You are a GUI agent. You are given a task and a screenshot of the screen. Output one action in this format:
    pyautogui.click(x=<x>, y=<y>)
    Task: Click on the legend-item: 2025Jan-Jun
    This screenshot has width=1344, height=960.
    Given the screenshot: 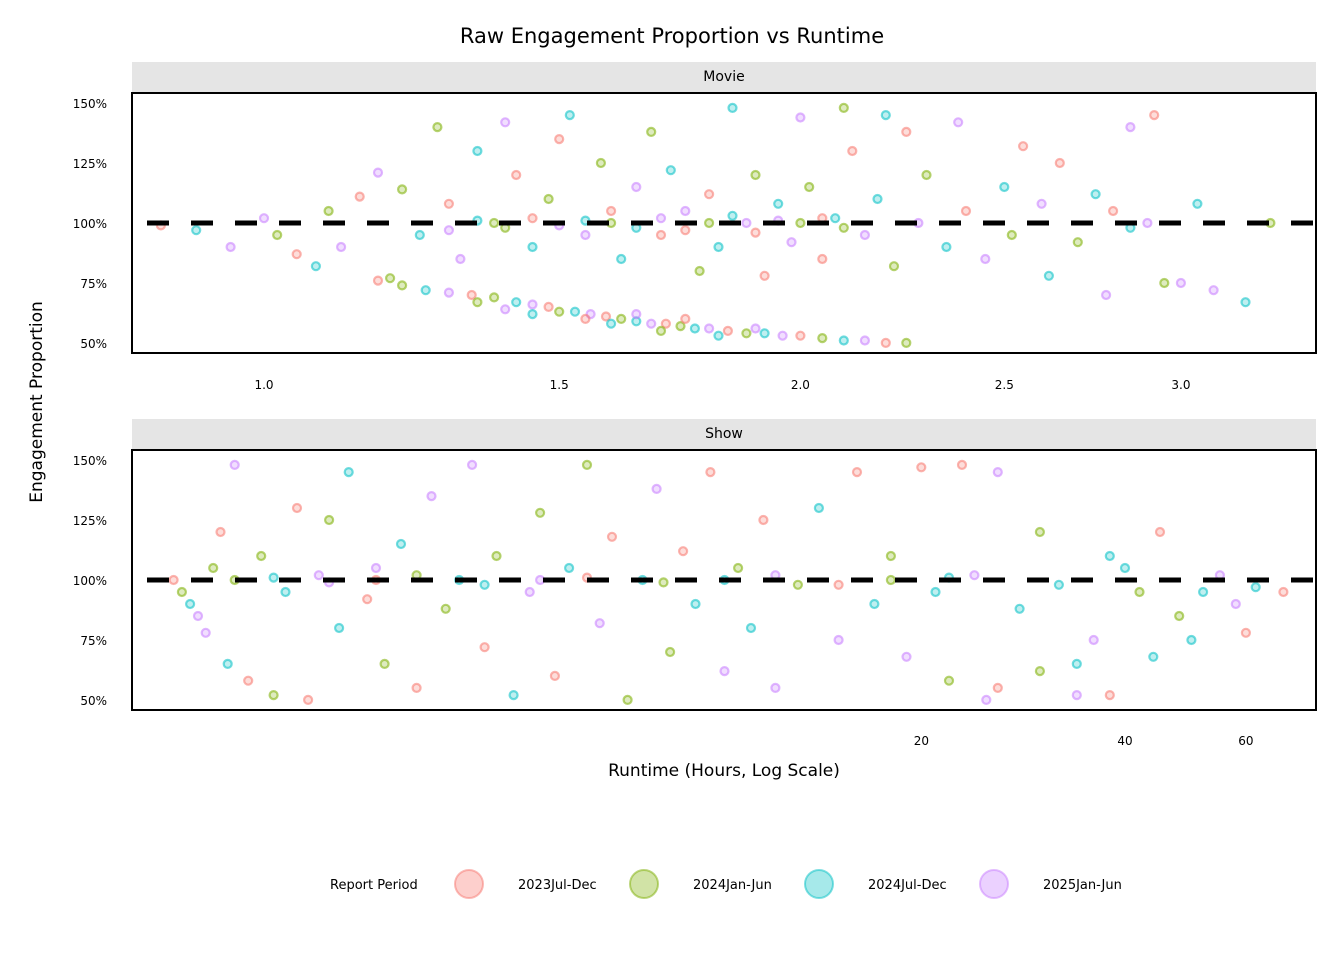 What is the action you would take?
    pyautogui.click(x=1050, y=884)
    